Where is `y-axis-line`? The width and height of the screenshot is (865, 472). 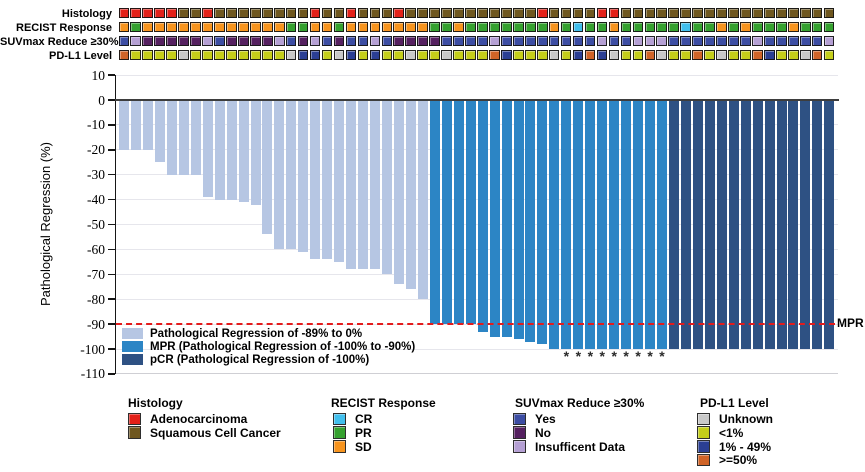 y-axis-line is located at coordinates (115, 224).